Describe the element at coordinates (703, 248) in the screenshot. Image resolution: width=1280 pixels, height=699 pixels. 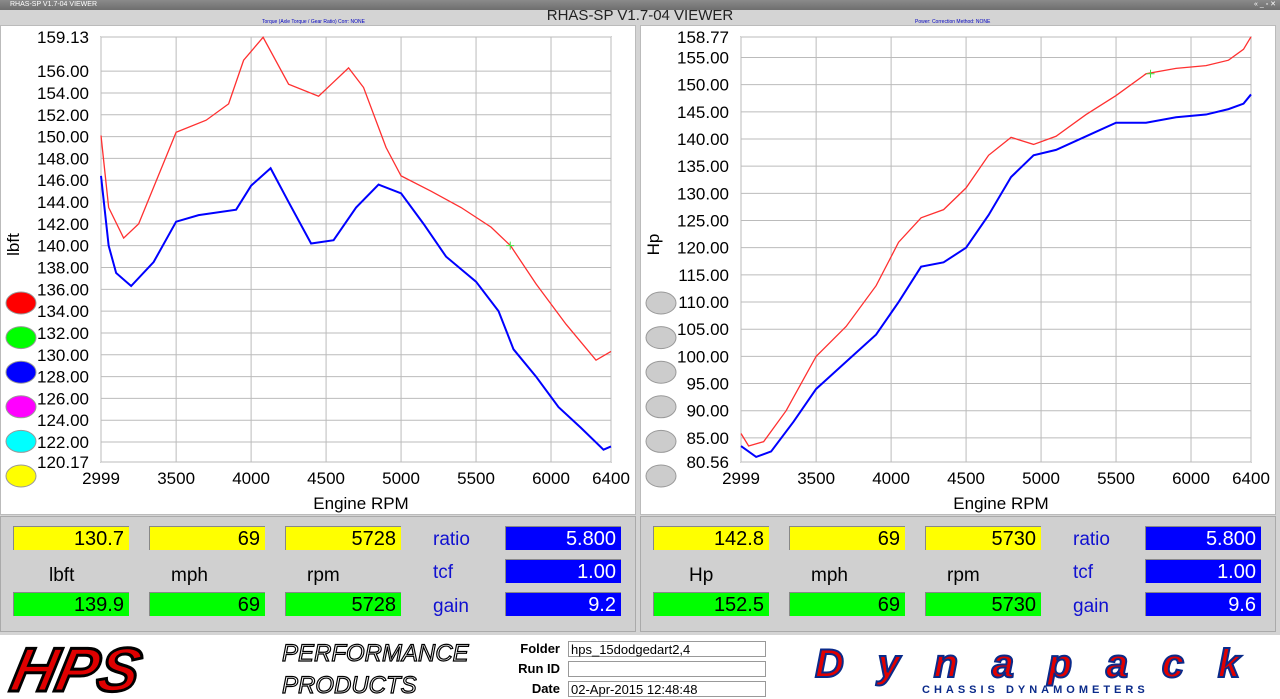
I see `y-tick-label: 120.00` at that location.